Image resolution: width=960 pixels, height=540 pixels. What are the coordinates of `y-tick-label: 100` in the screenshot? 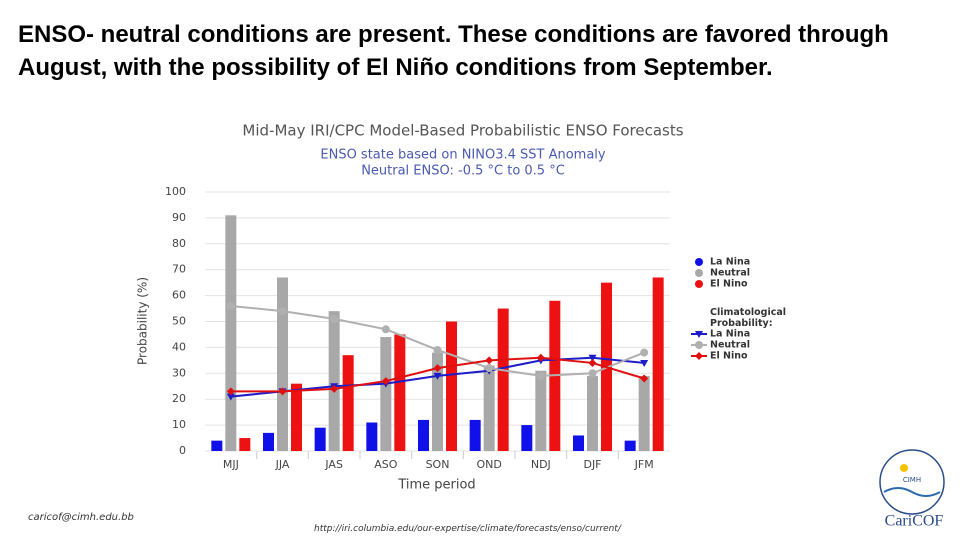 It's located at (175, 191).